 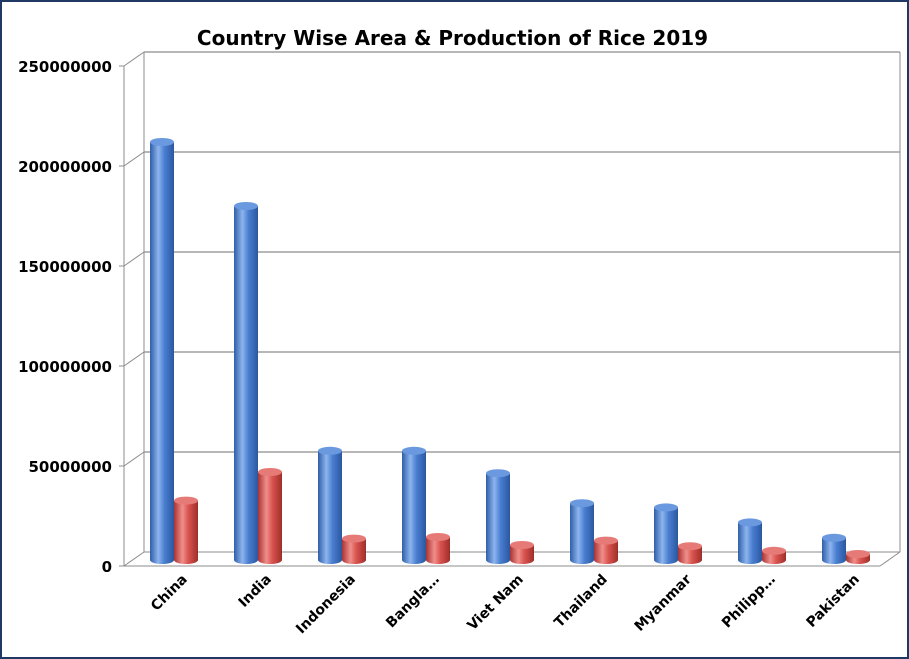 I want to click on y-tick-label: 50000000, so click(x=71, y=467).